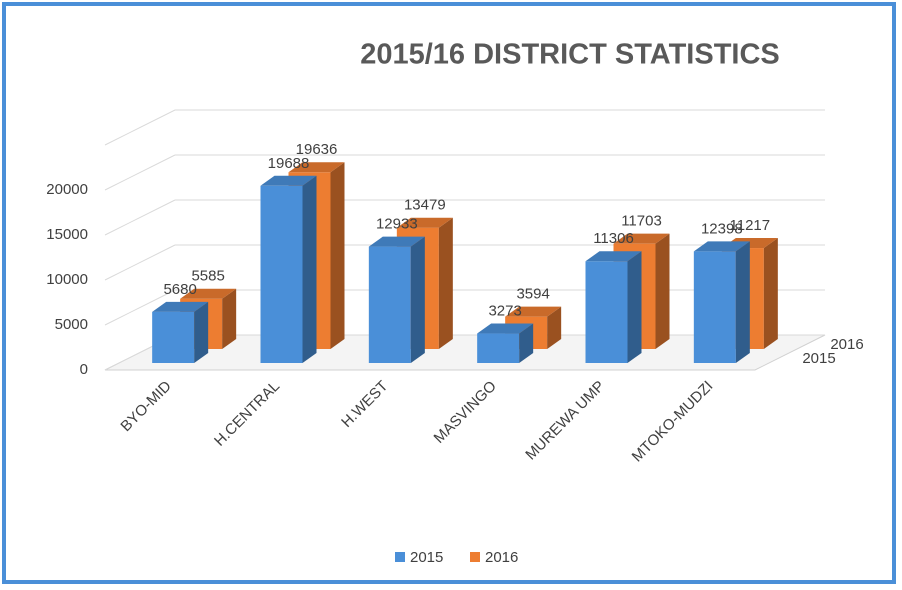 The height and width of the screenshot is (590, 902). What do you see at coordinates (71, 324) in the screenshot?
I see `y-tick-label: 5000` at bounding box center [71, 324].